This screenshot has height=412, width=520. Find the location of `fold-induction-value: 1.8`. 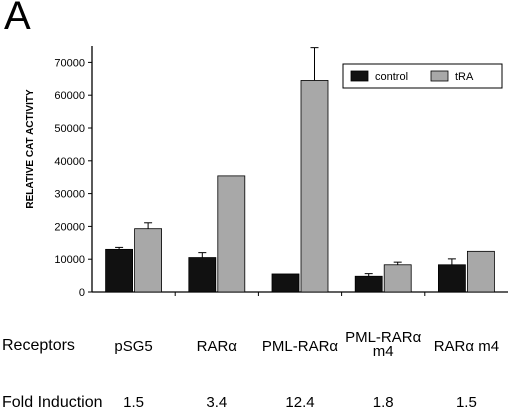

fold-induction-value: 1.8 is located at coordinates (383, 402).